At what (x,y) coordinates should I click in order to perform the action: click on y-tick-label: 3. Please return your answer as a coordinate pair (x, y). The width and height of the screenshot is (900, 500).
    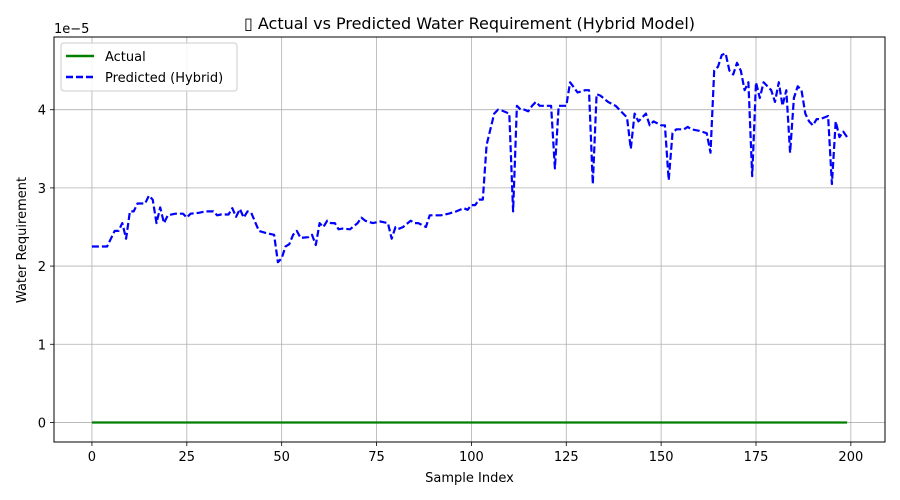
    Looking at the image, I should click on (42, 189).